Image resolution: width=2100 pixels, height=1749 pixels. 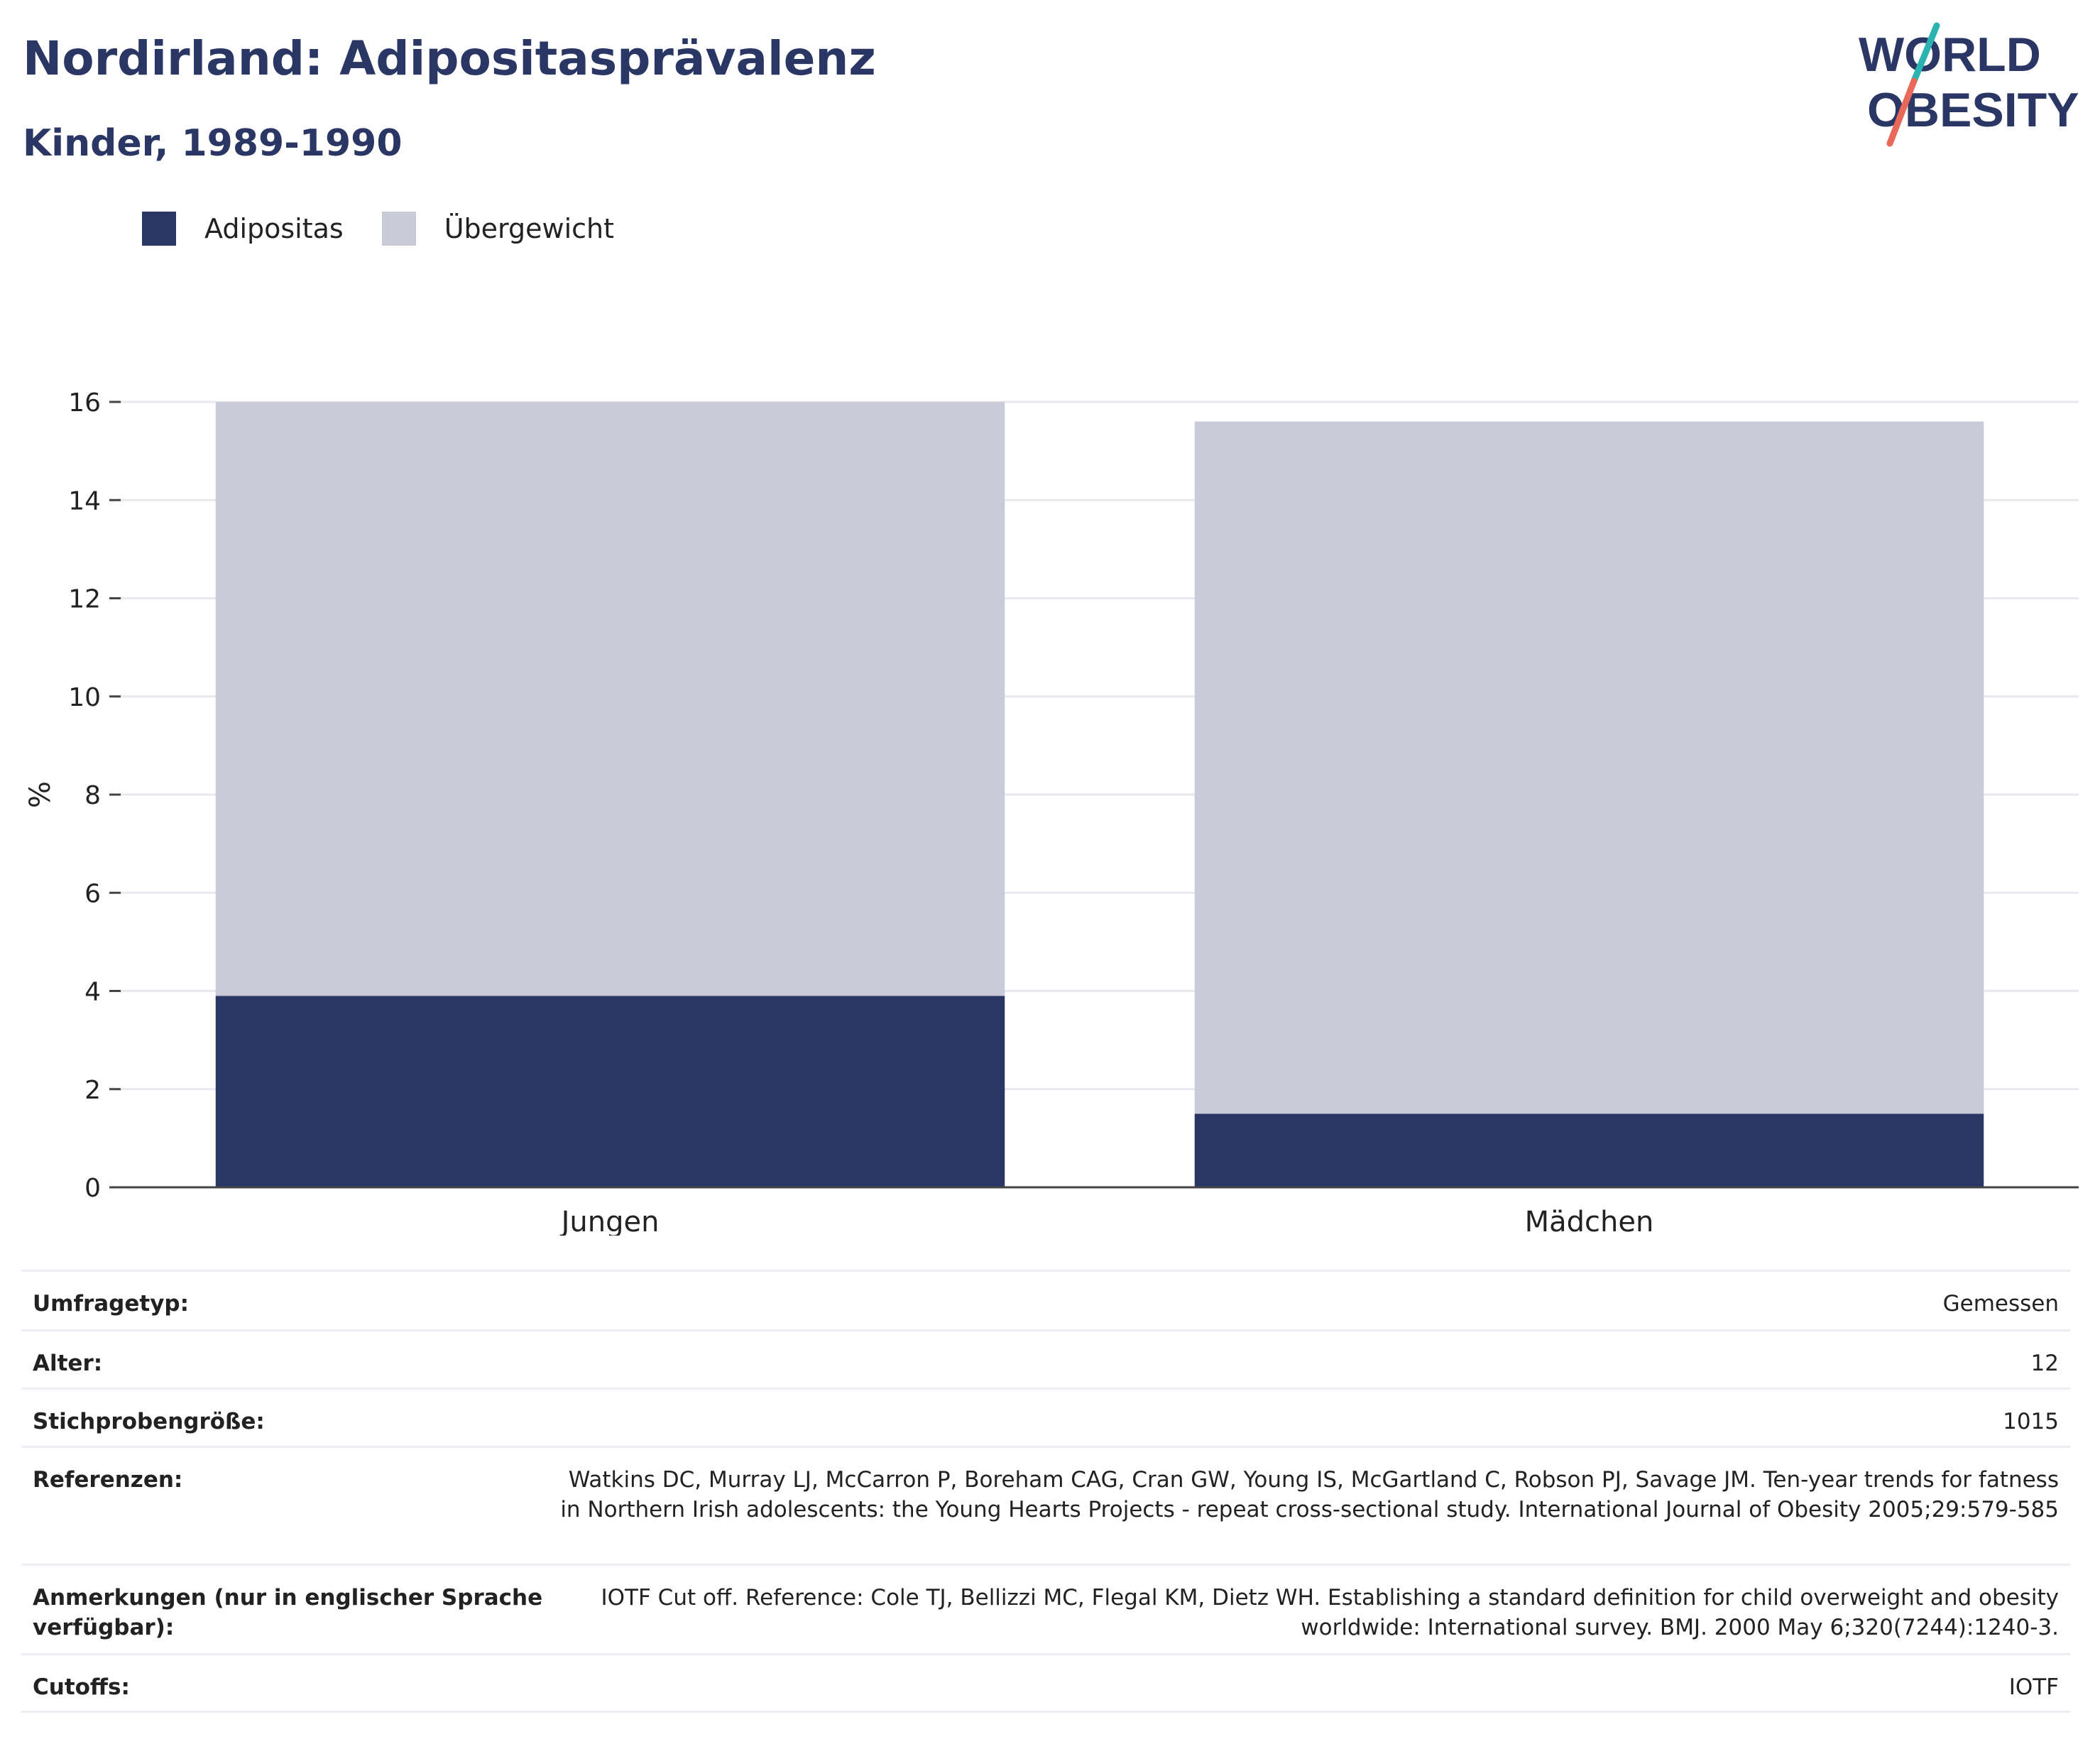 What do you see at coordinates (1045, 1683) in the screenshot?
I see `info-row: Cutoffs: IOTF` at bounding box center [1045, 1683].